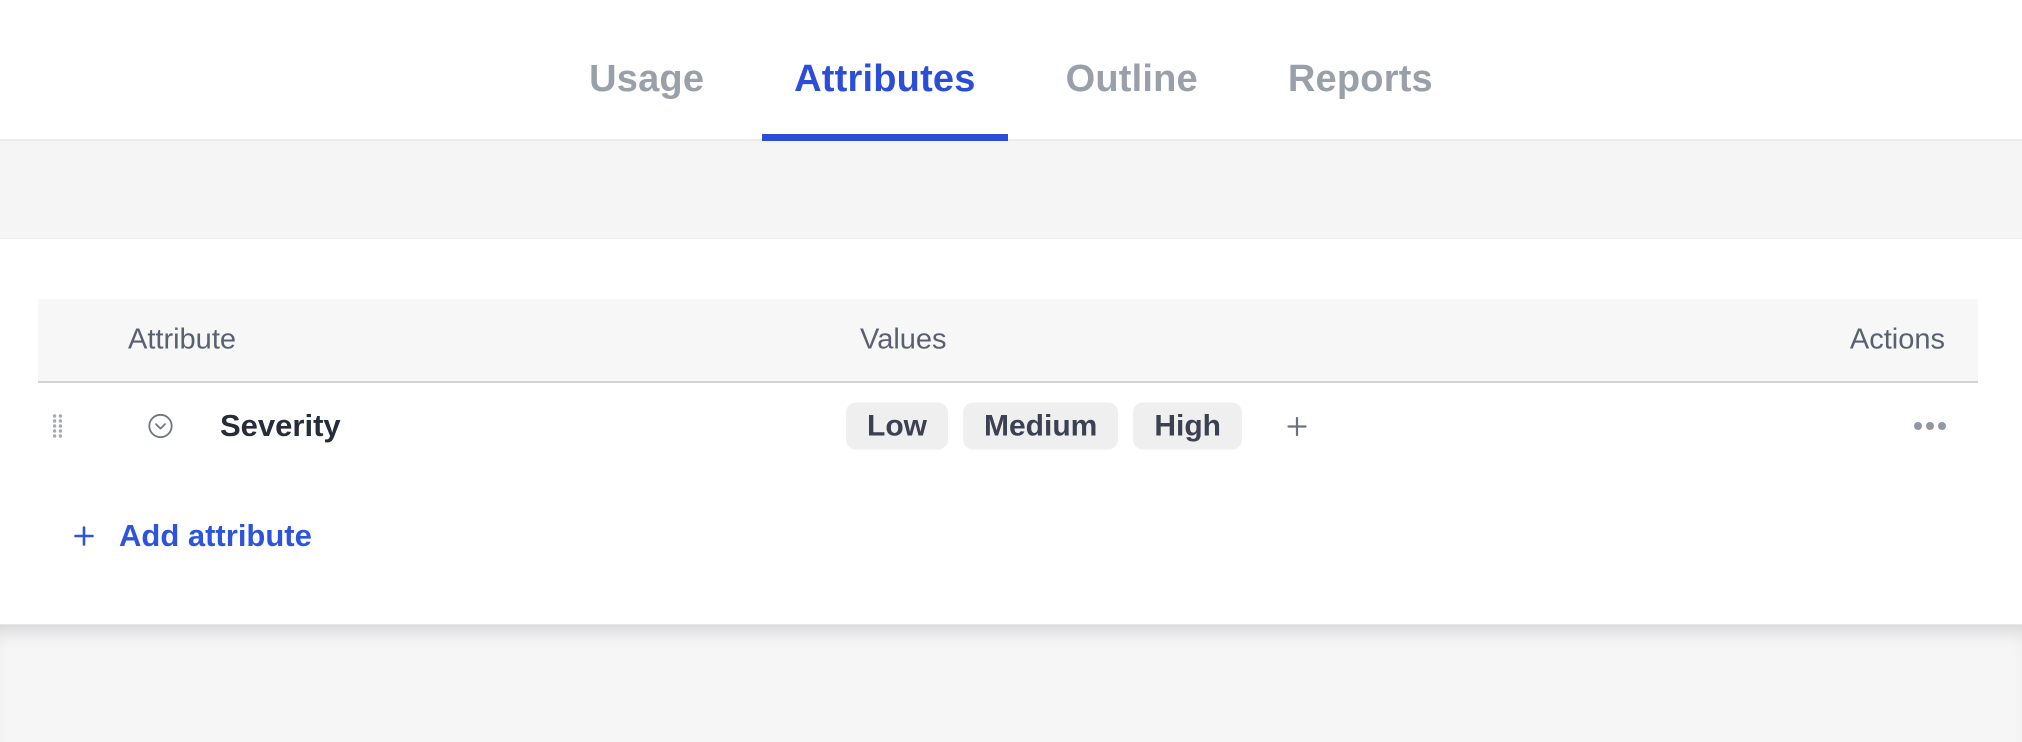  What do you see at coordinates (885, 137) in the screenshot?
I see `tab-active-underline` at bounding box center [885, 137].